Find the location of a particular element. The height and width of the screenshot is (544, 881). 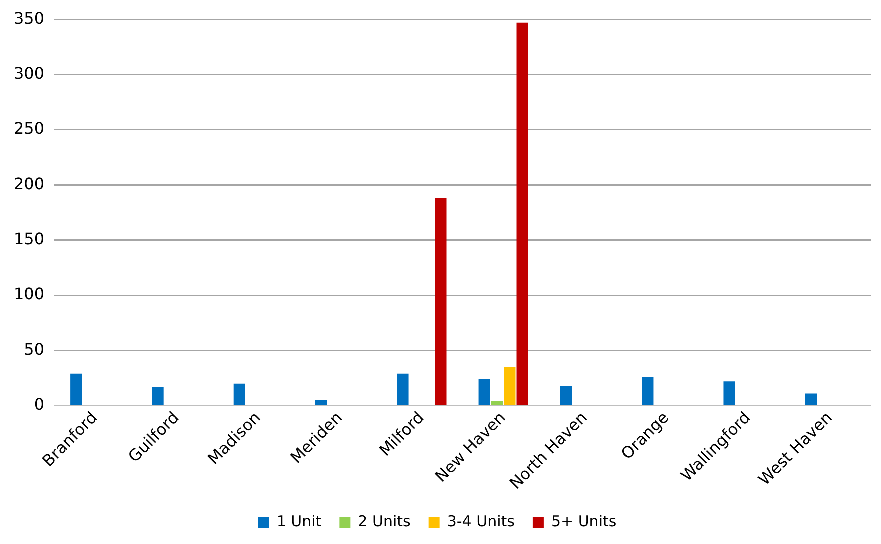

y-tick-label: 300 is located at coordinates (29, 73).